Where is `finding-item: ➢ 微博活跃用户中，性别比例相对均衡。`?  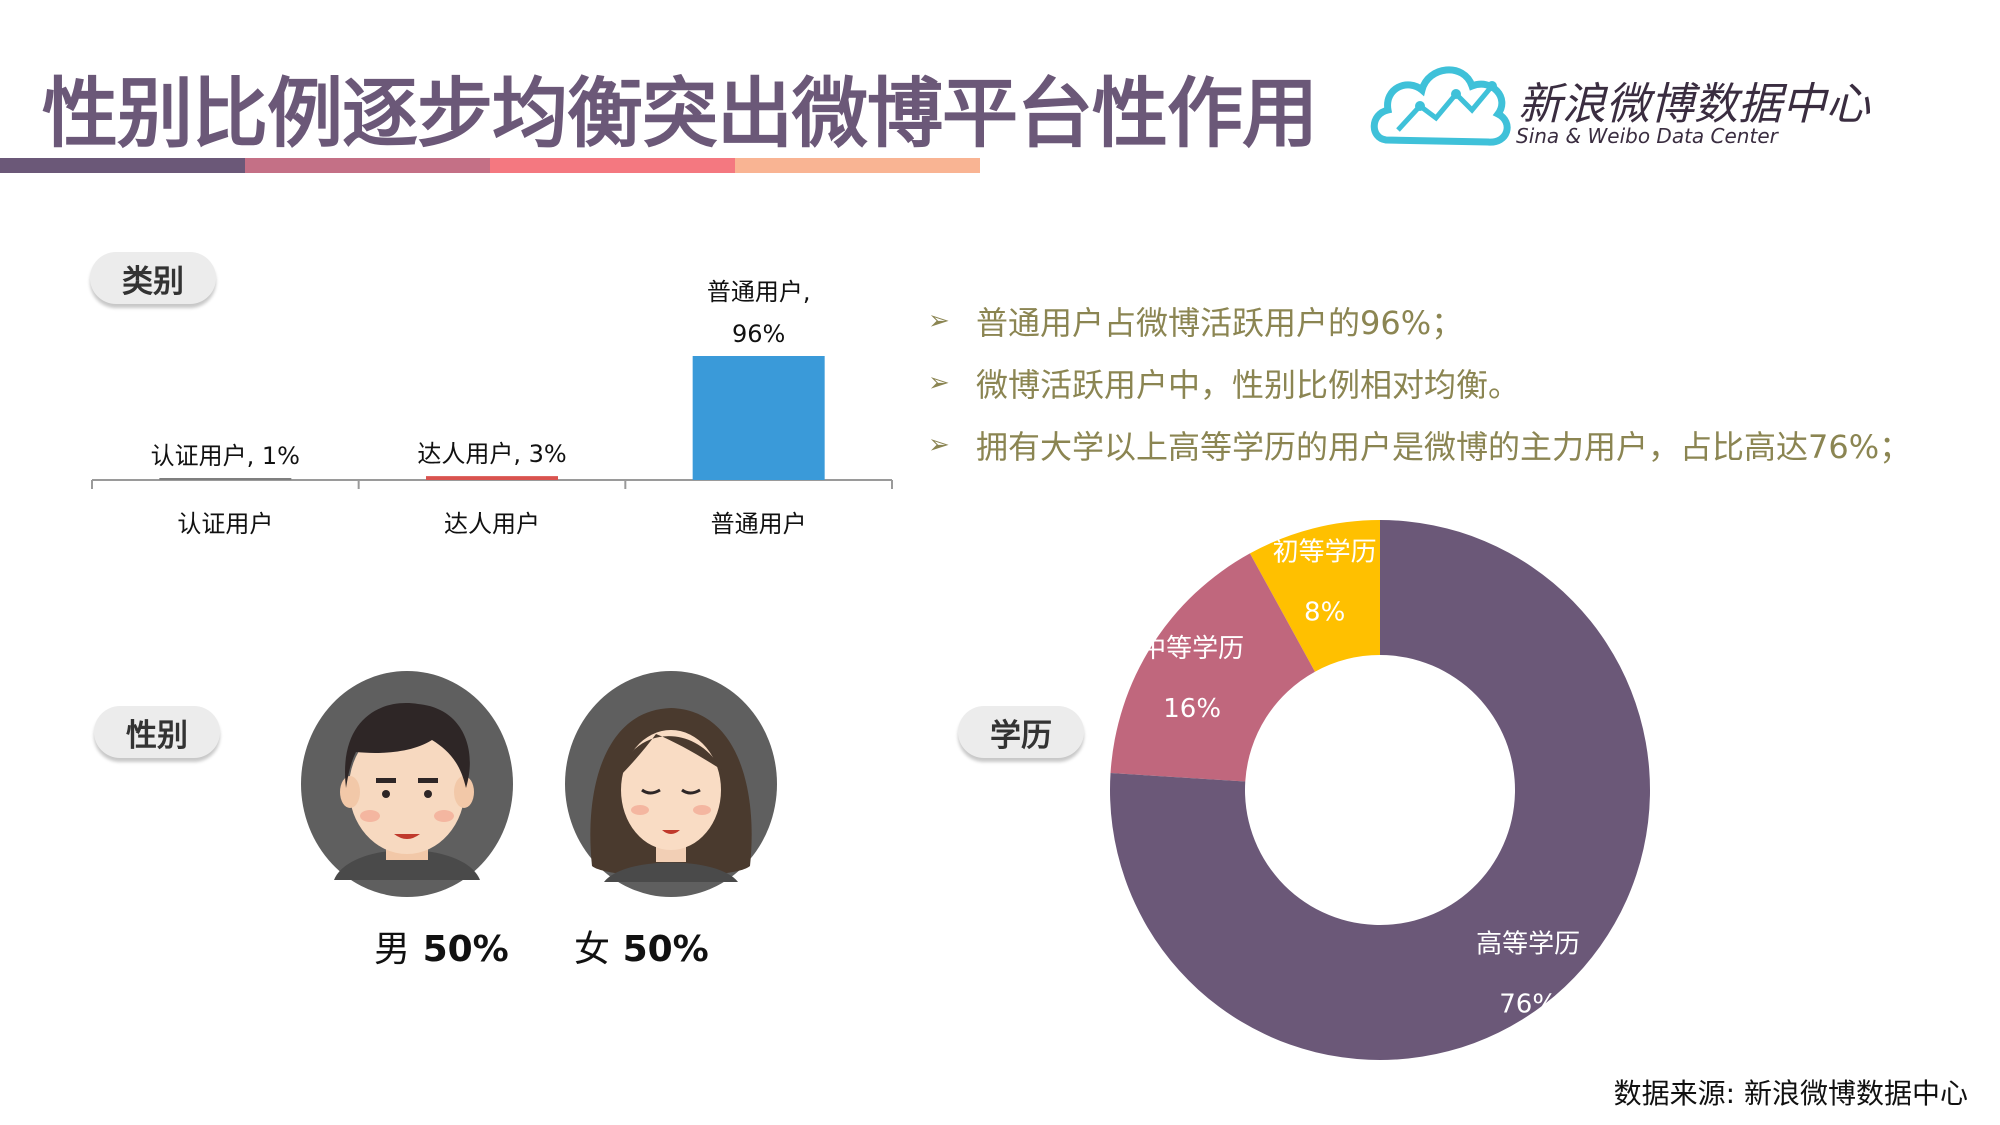
finding-item: ➢ 微博活跃用户中，性别比例相对均衡。 is located at coordinates (1419, 383).